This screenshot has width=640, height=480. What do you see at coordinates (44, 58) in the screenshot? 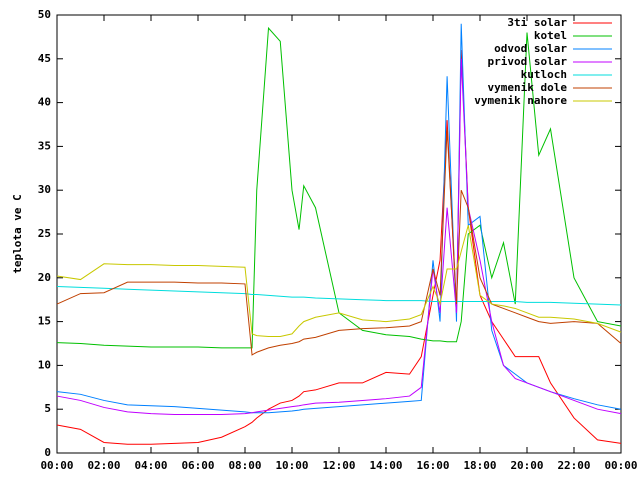
I see `y-tick-label: 45` at bounding box center [44, 58].